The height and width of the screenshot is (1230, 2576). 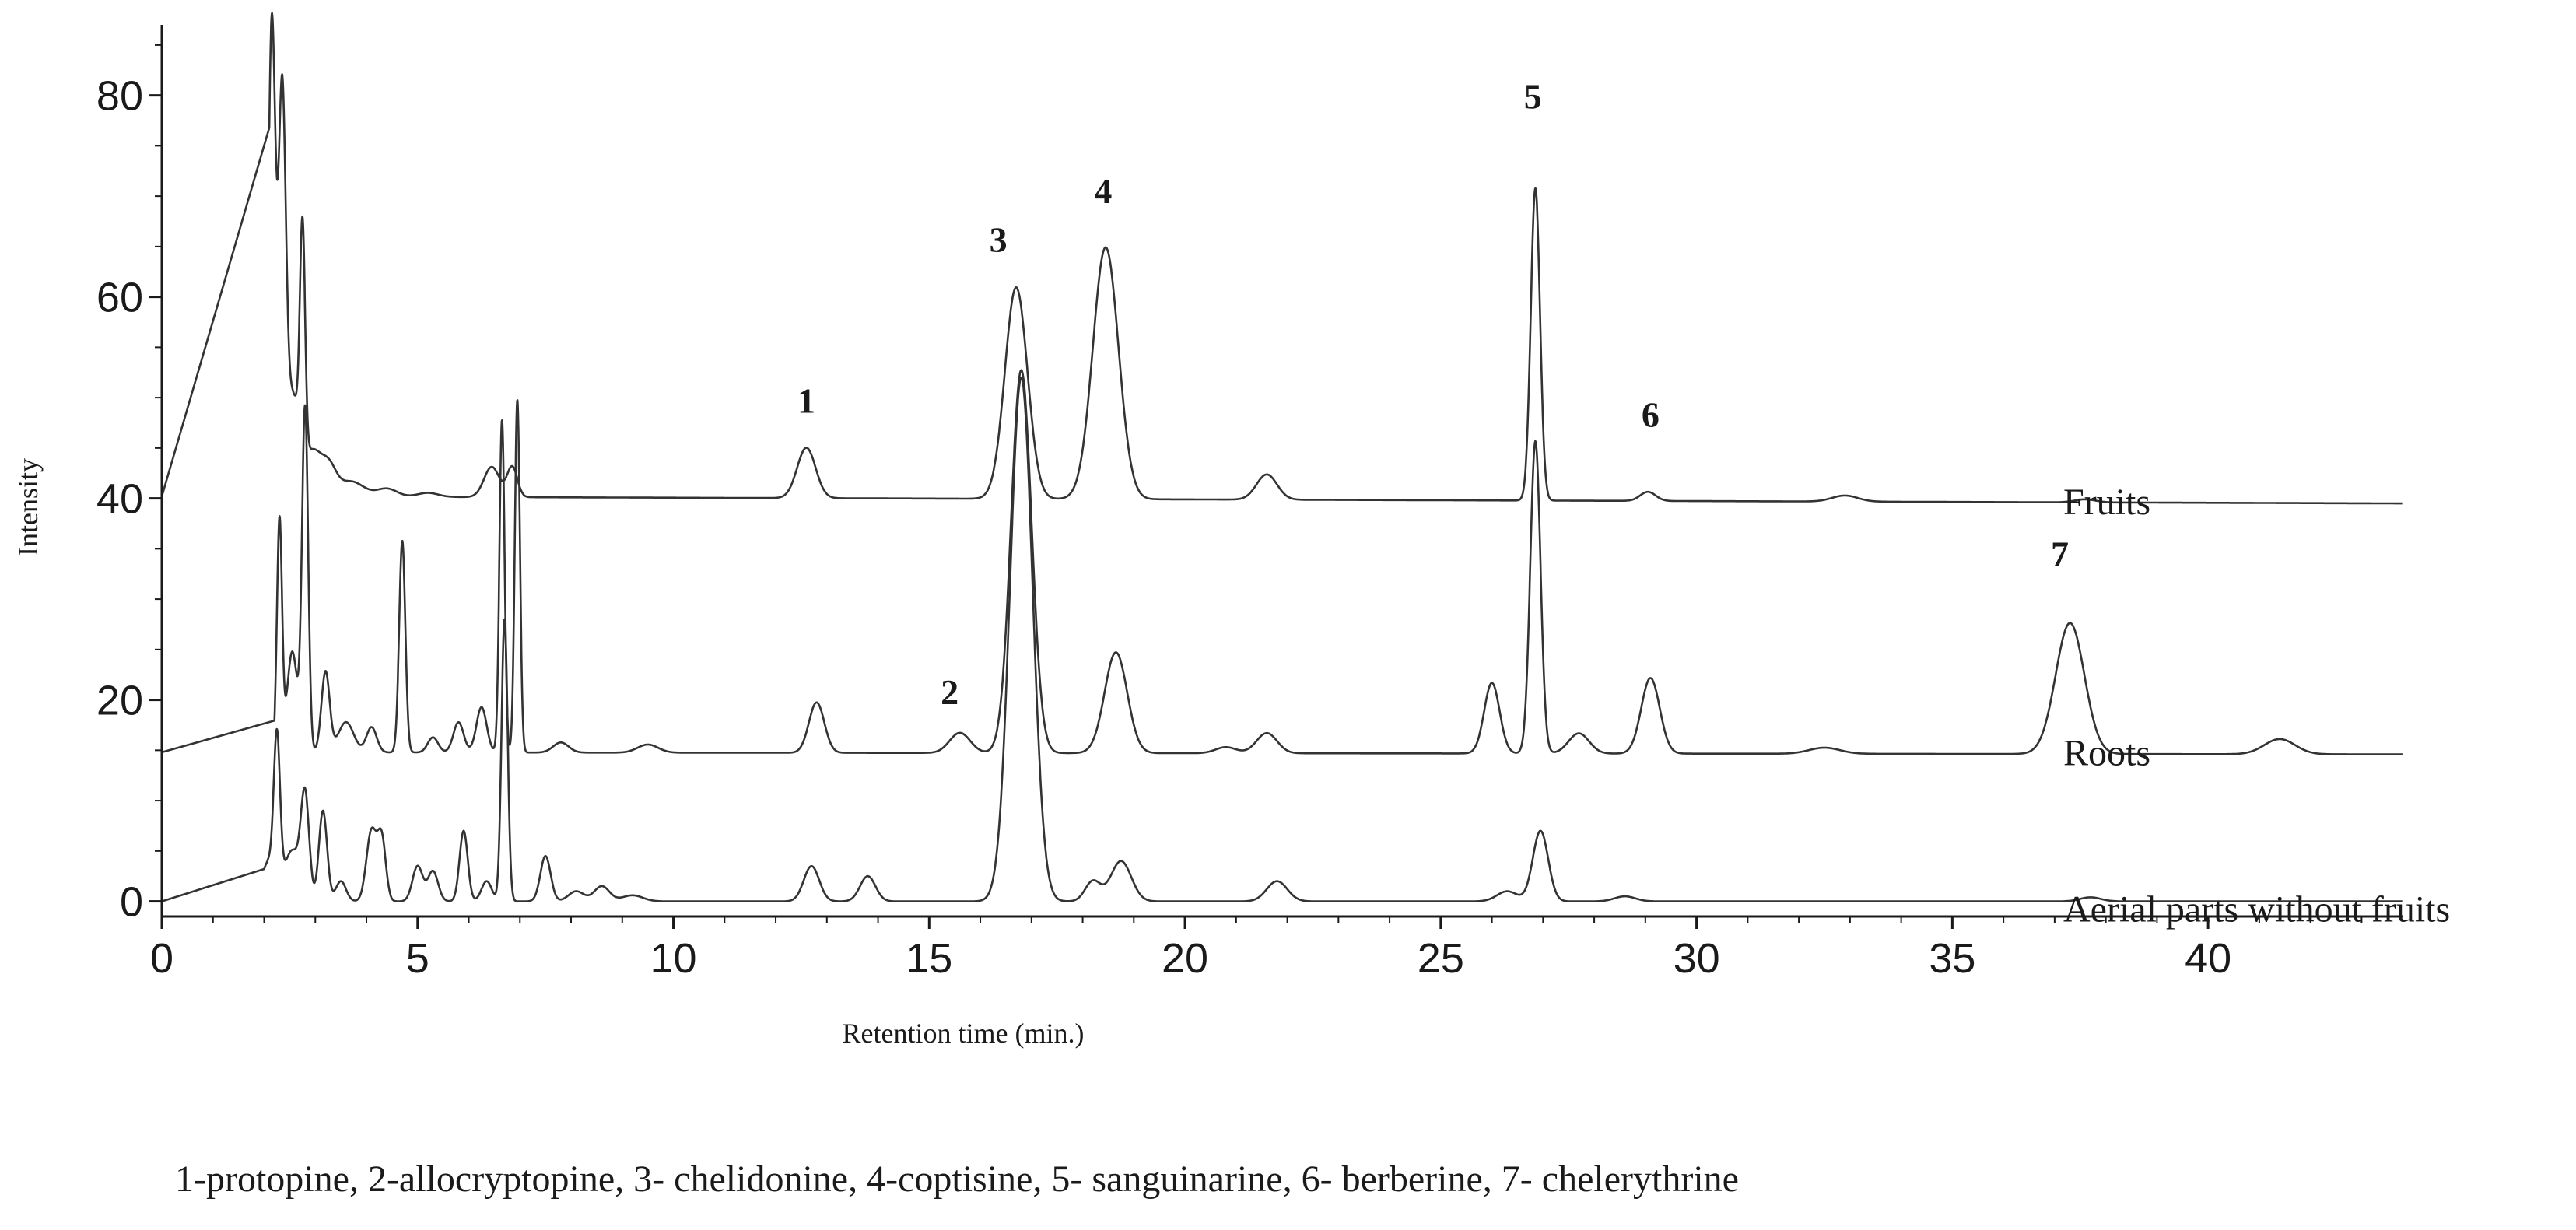 What do you see at coordinates (2060, 553) in the screenshot?
I see `peak-label-7: 7` at bounding box center [2060, 553].